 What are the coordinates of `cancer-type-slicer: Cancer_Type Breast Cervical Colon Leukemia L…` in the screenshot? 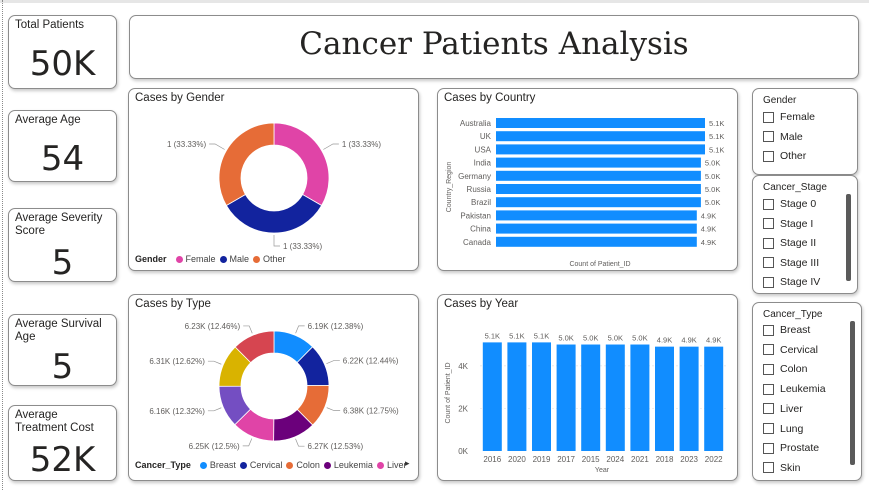 It's located at (807, 391).